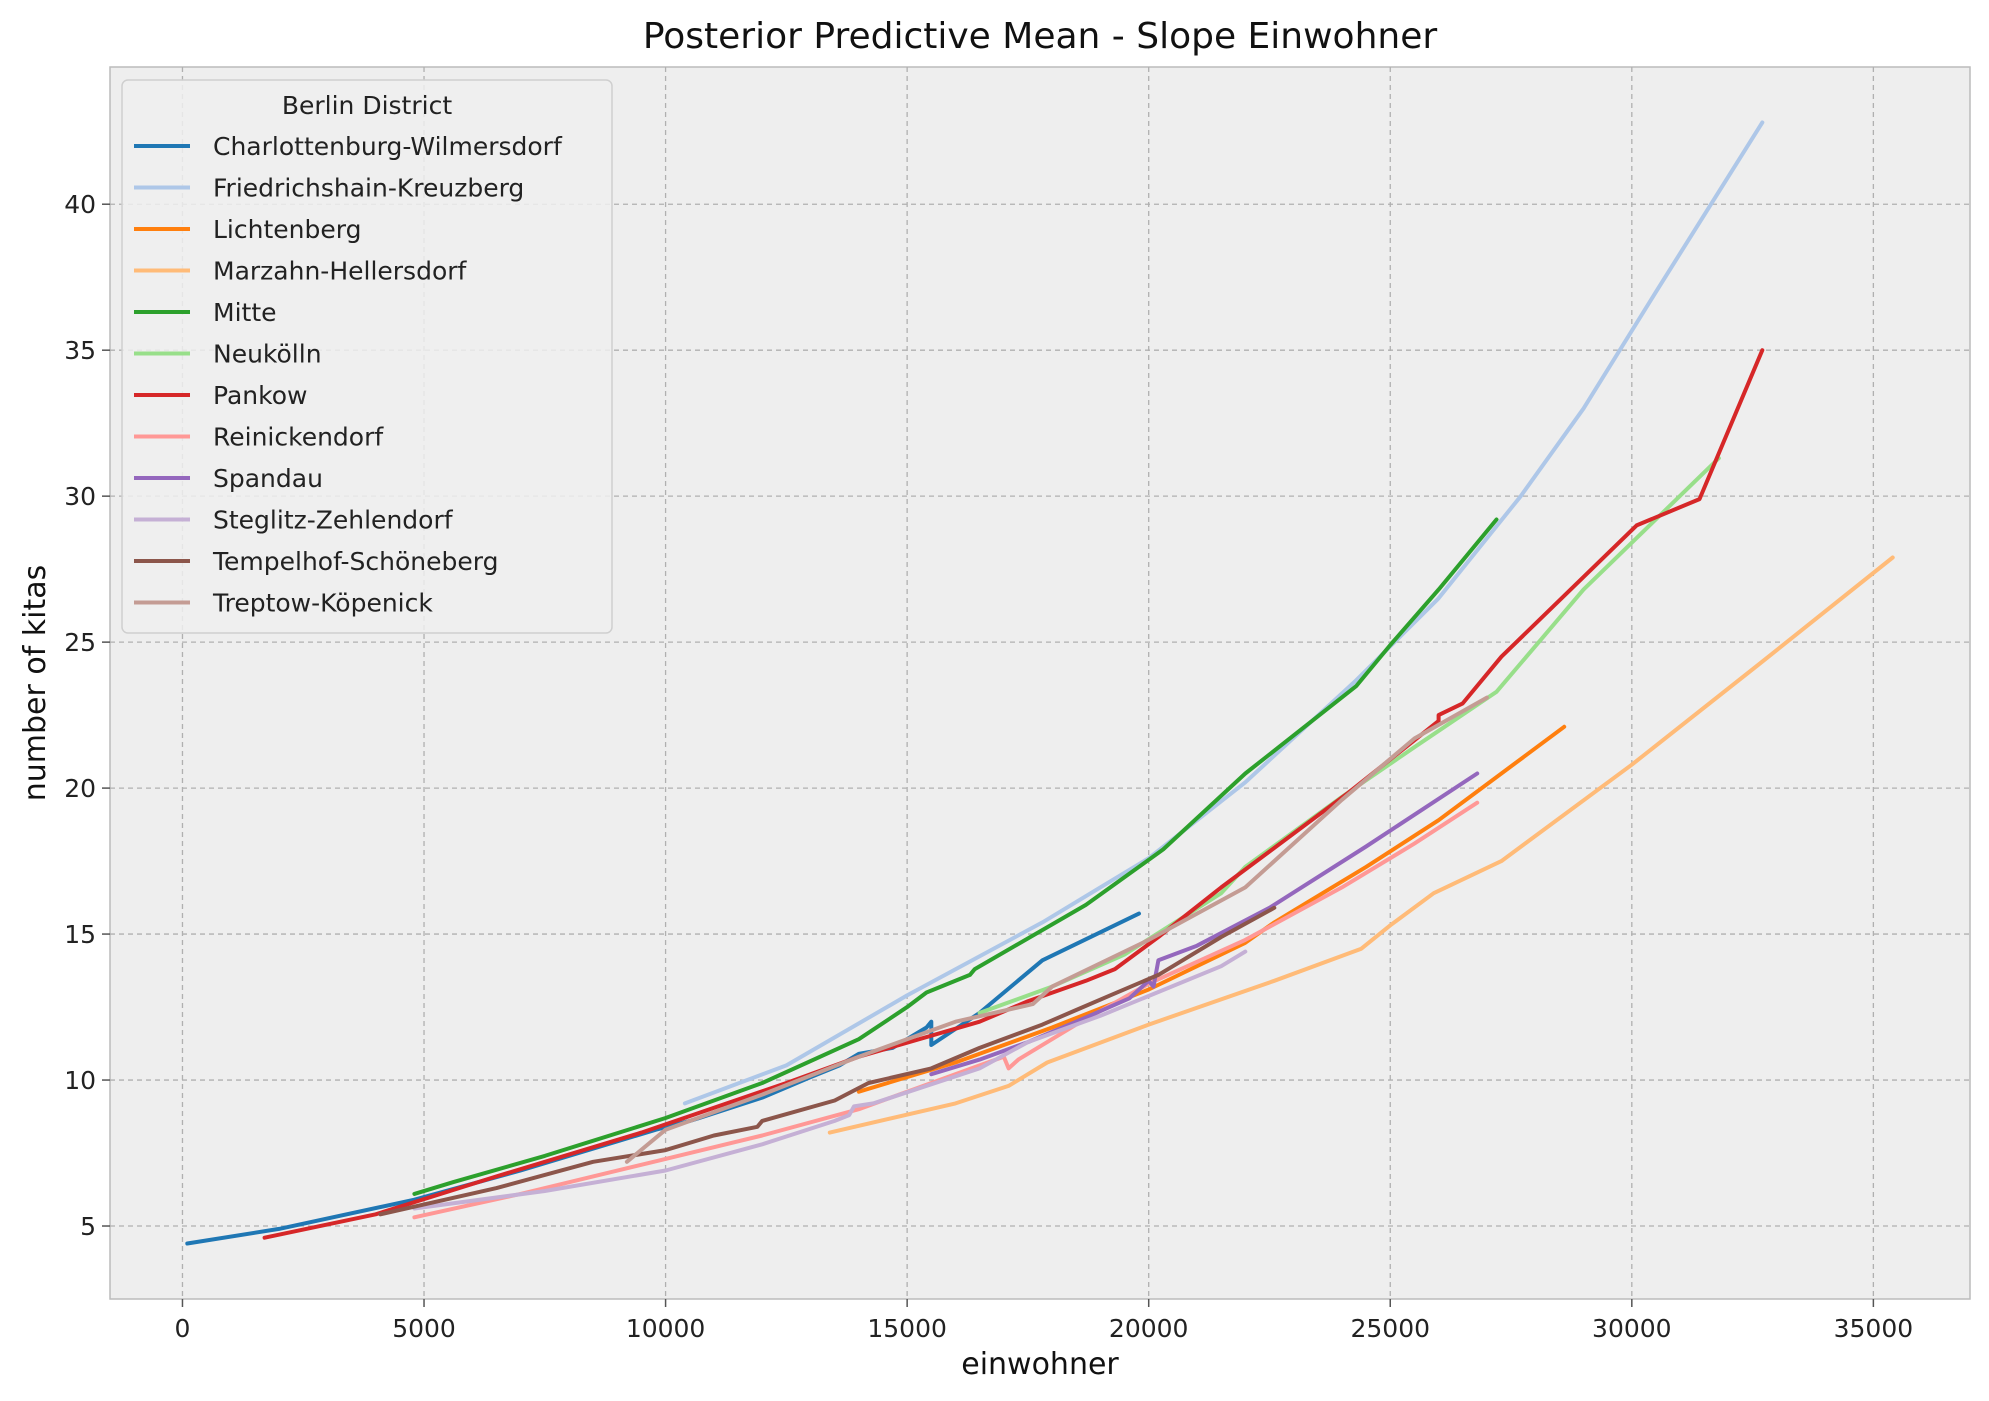 This screenshot has width=1989, height=1401. I want to click on x-tick-label: 30000, so click(1632, 1328).